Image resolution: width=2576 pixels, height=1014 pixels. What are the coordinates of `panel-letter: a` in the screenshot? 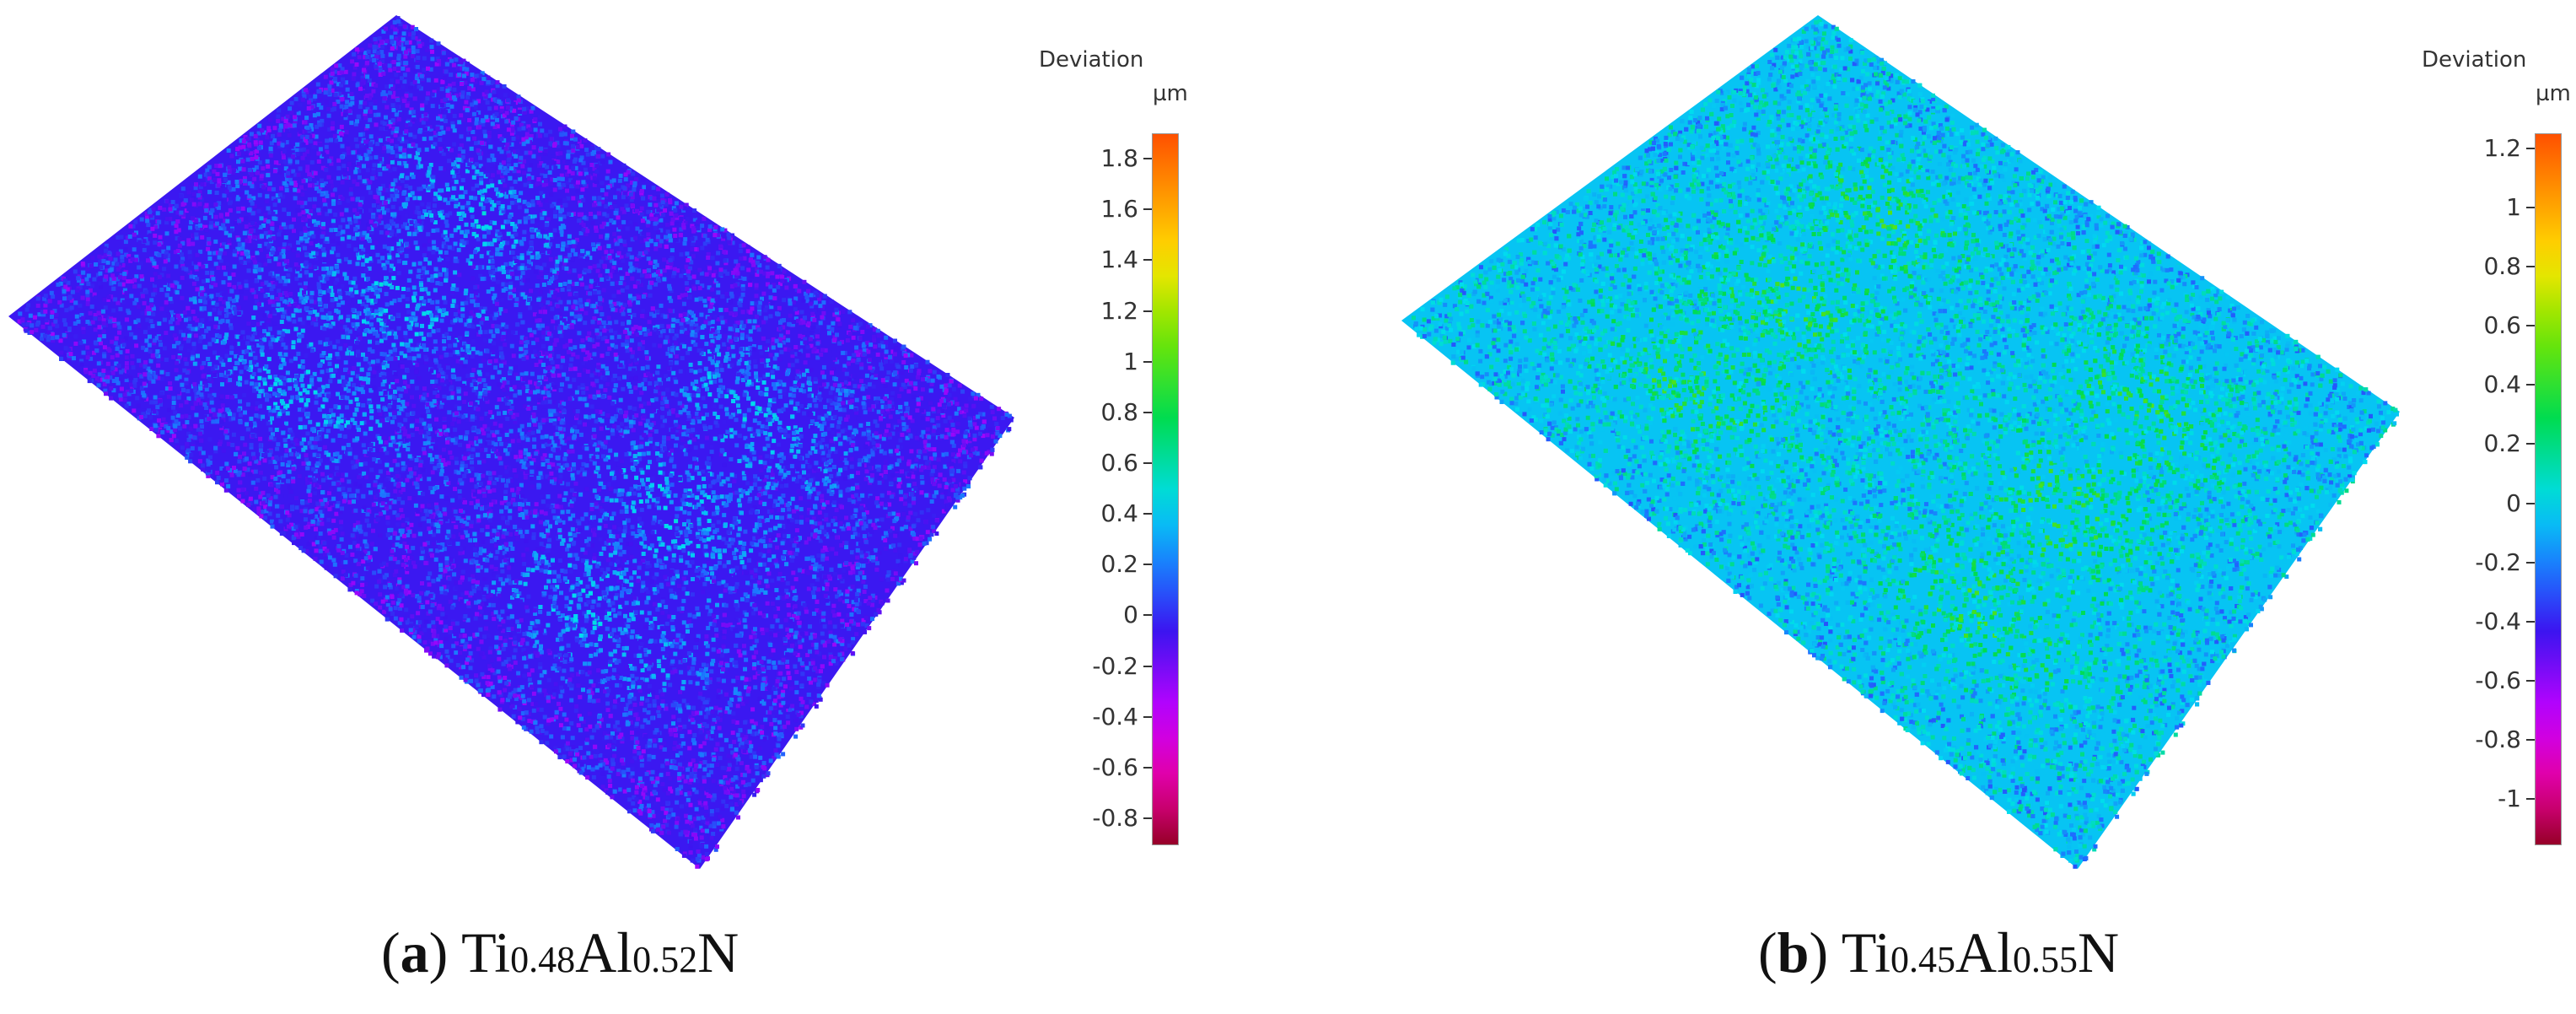 It's located at (415, 952).